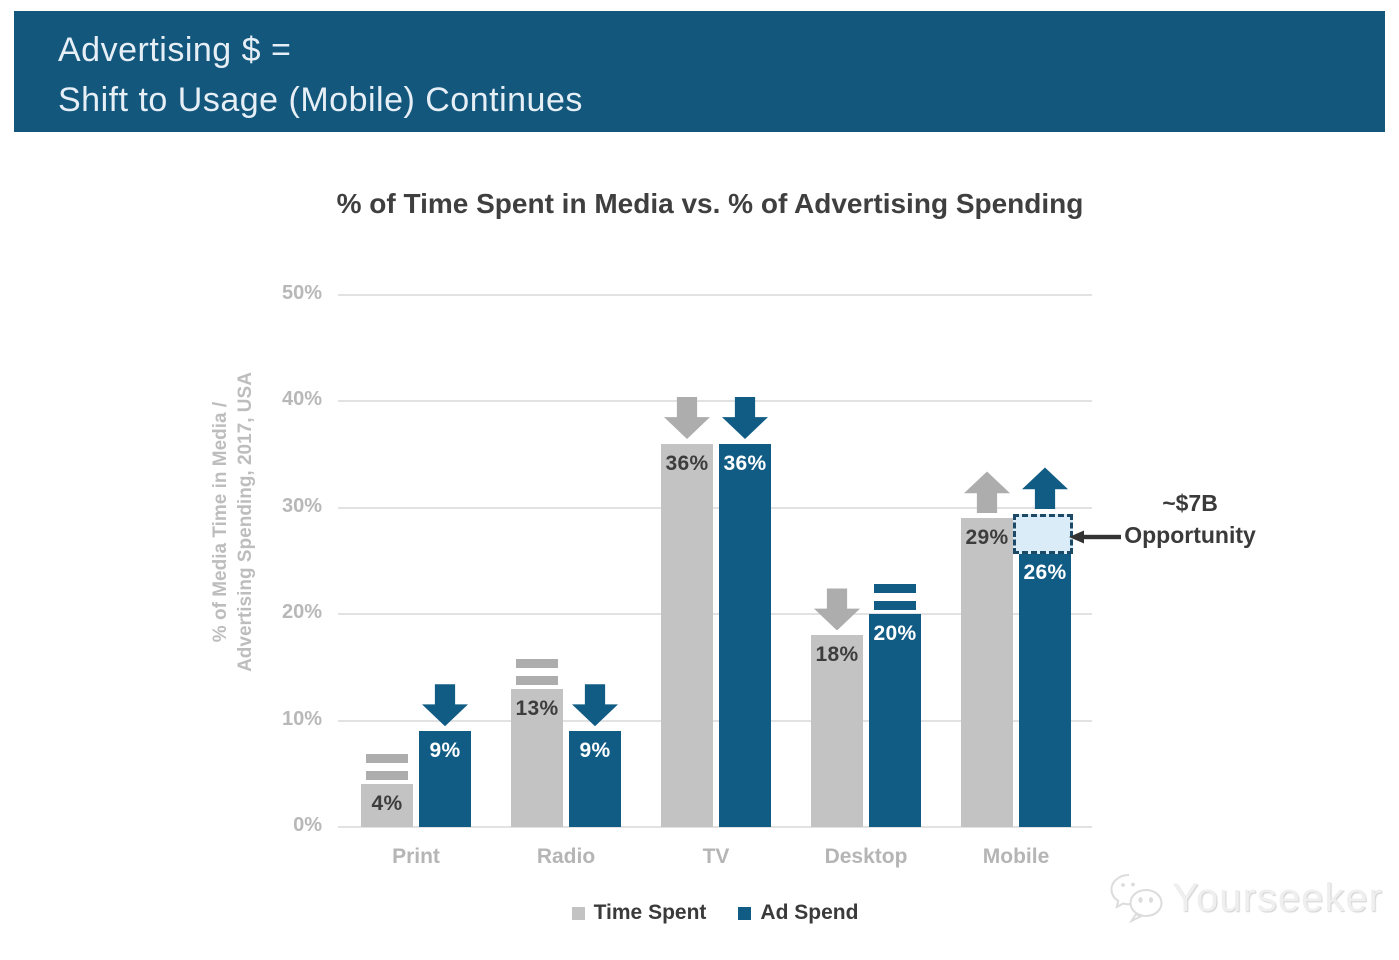  Describe the element at coordinates (837, 609) in the screenshot. I see `trend-down-icon-desktop-time-spent` at that location.